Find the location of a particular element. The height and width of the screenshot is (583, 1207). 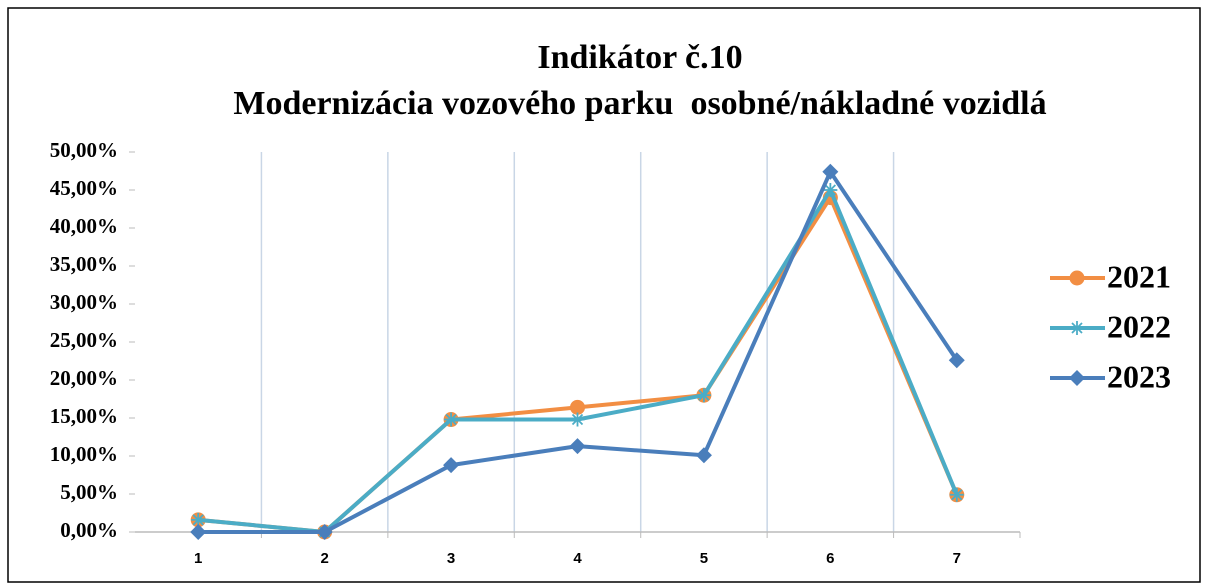

x-tick-label: 2 is located at coordinates (324, 558).